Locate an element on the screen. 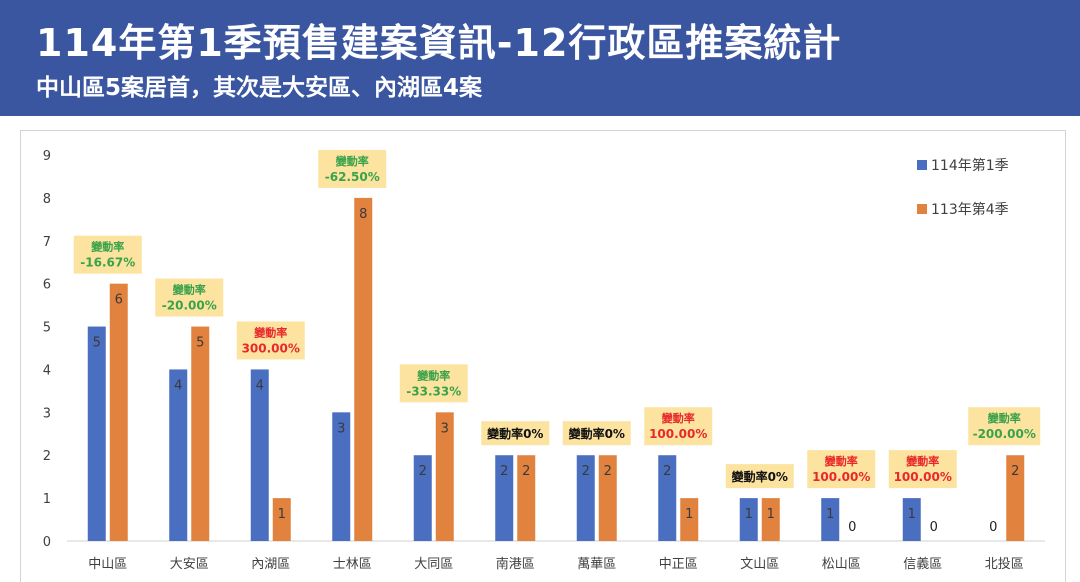 Image resolution: width=1080 pixels, height=582 pixels. bar-data-label: 6 is located at coordinates (119, 300).